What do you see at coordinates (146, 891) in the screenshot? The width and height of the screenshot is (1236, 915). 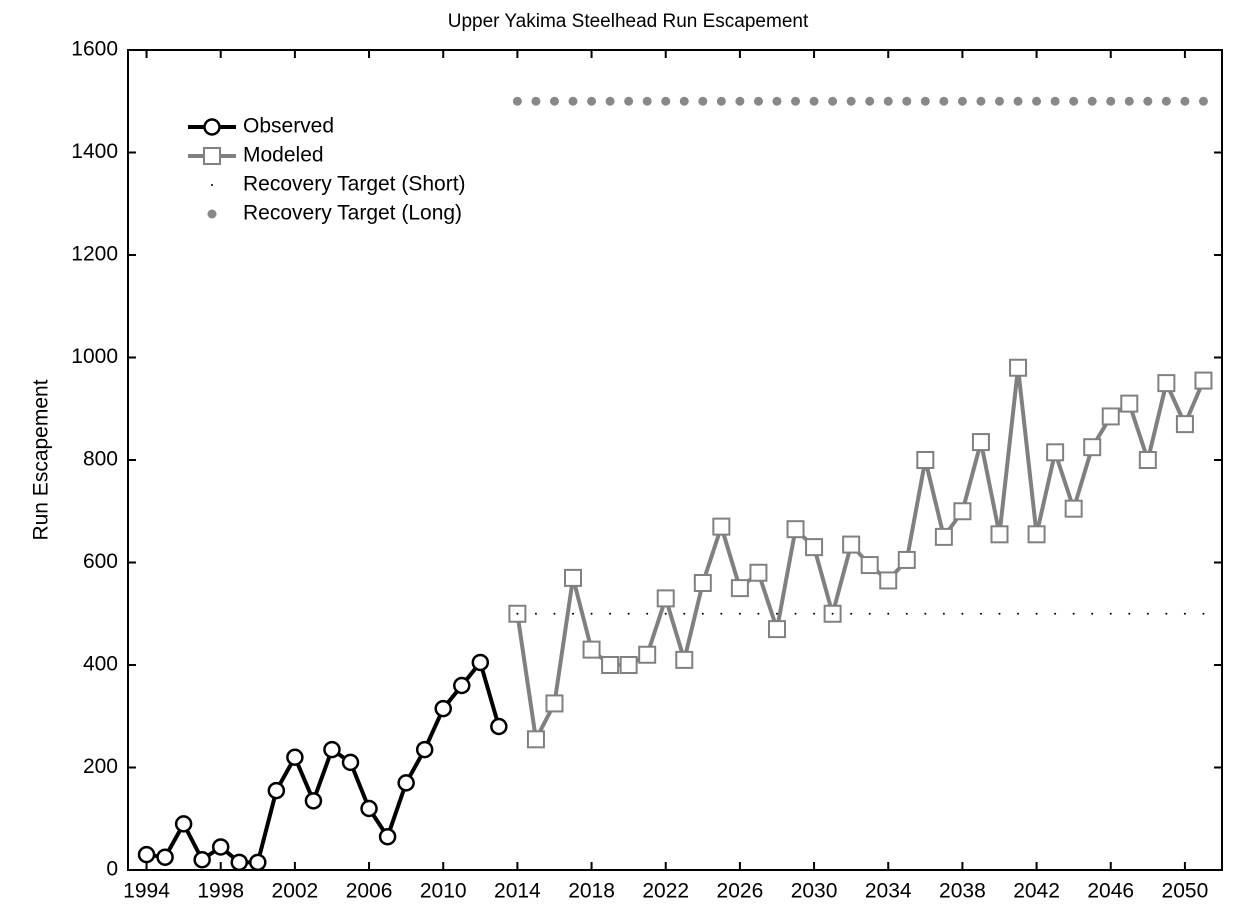 I see `x-tick-label: 1994` at bounding box center [146, 891].